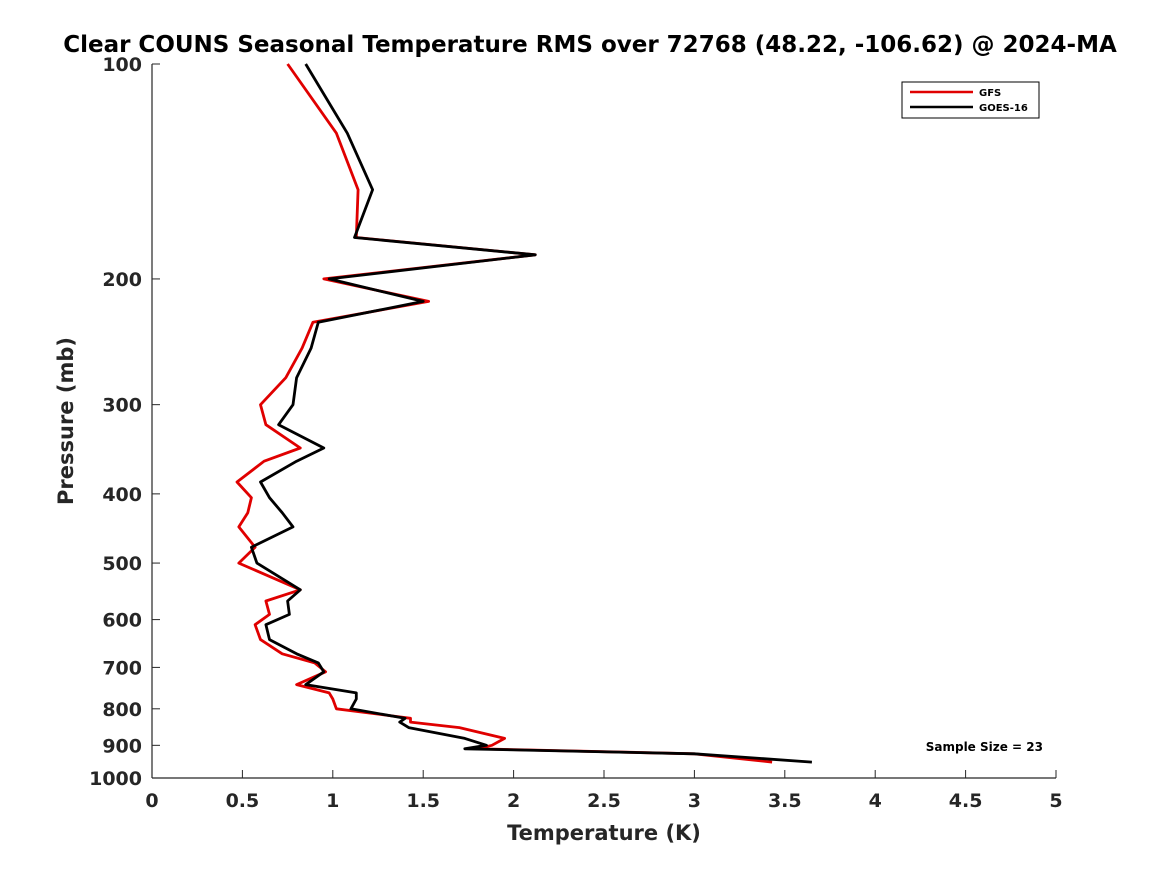 The image size is (1167, 875). What do you see at coordinates (122, 668) in the screenshot?
I see `y-tick-label: 700` at bounding box center [122, 668].